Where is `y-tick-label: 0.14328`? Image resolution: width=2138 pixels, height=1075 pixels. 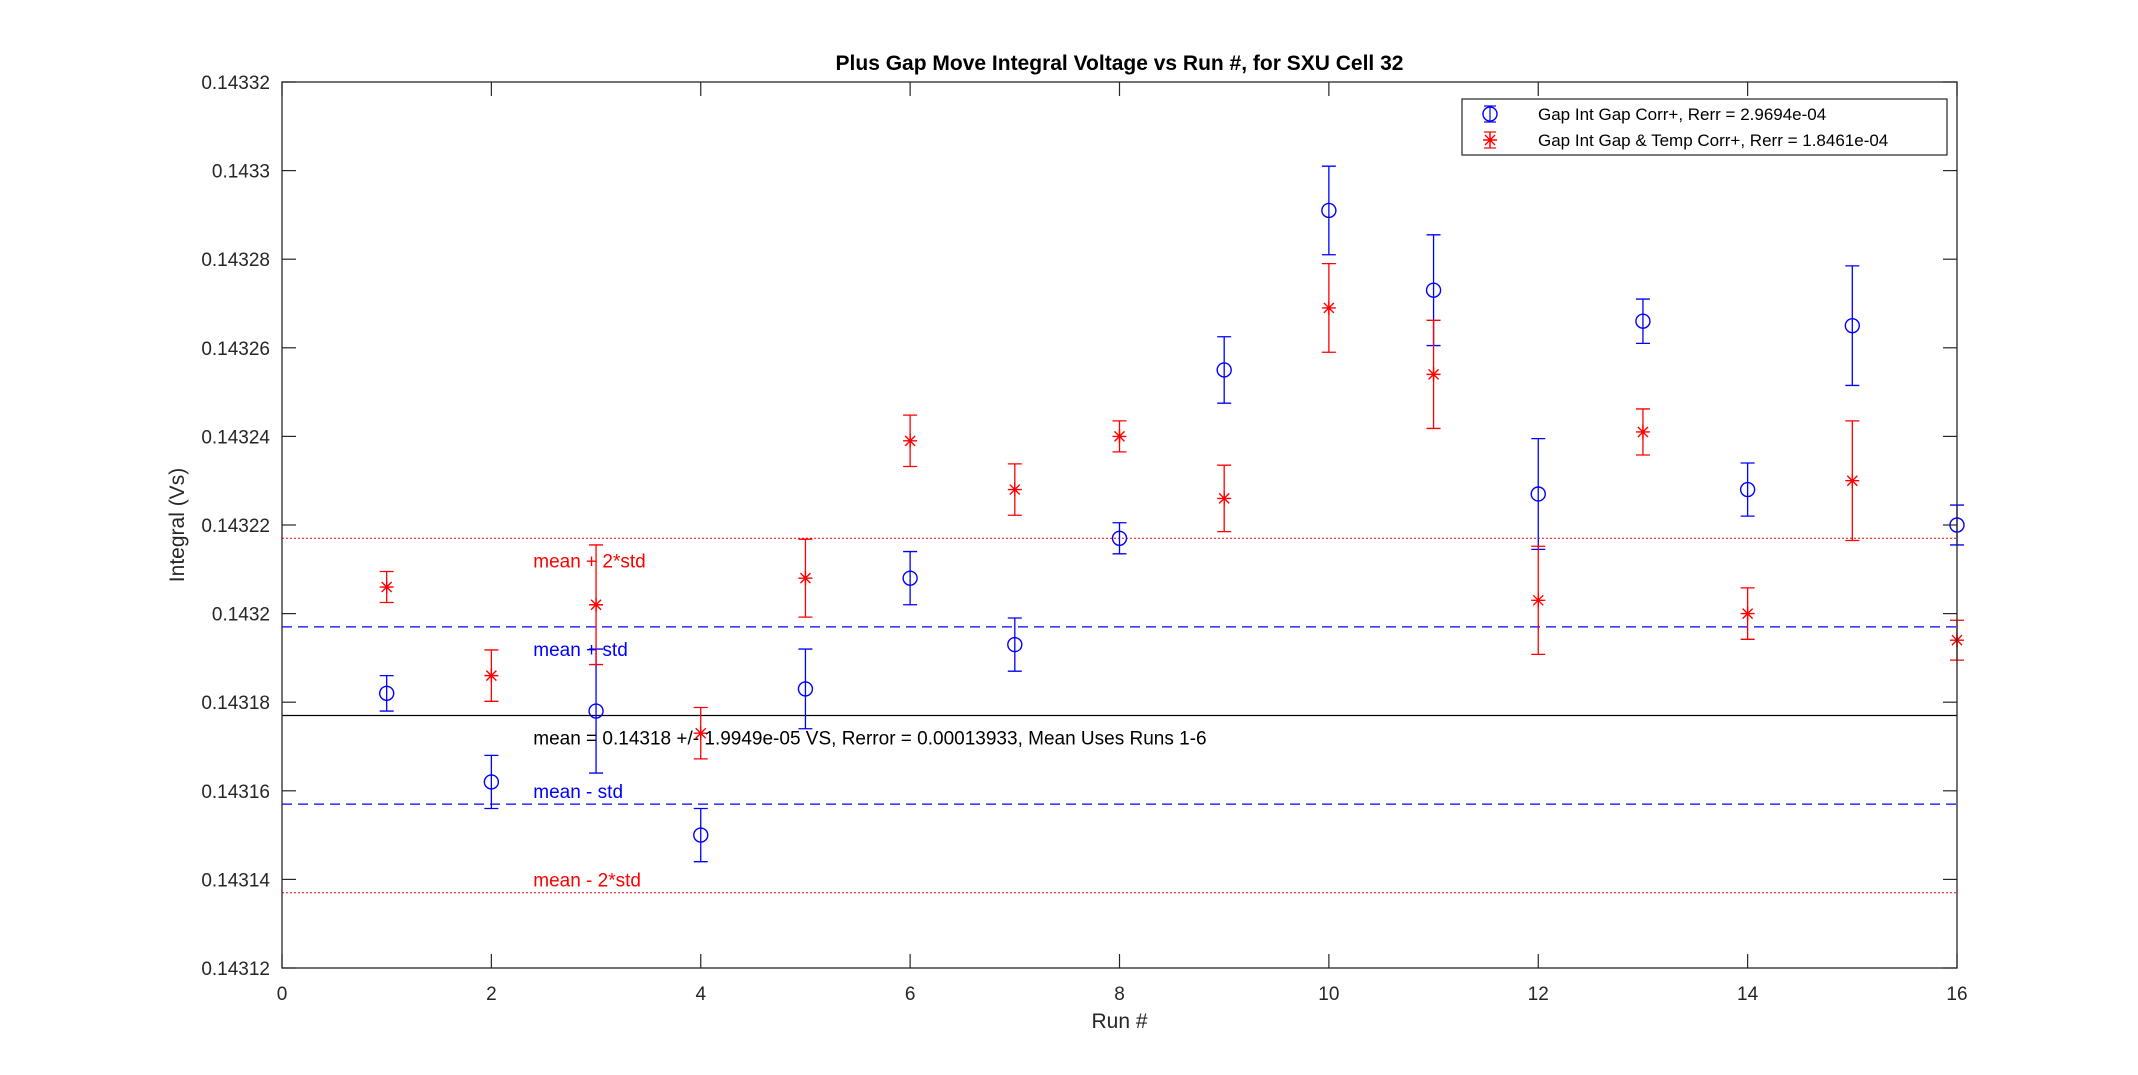
y-tick-label: 0.14328 is located at coordinates (235, 260).